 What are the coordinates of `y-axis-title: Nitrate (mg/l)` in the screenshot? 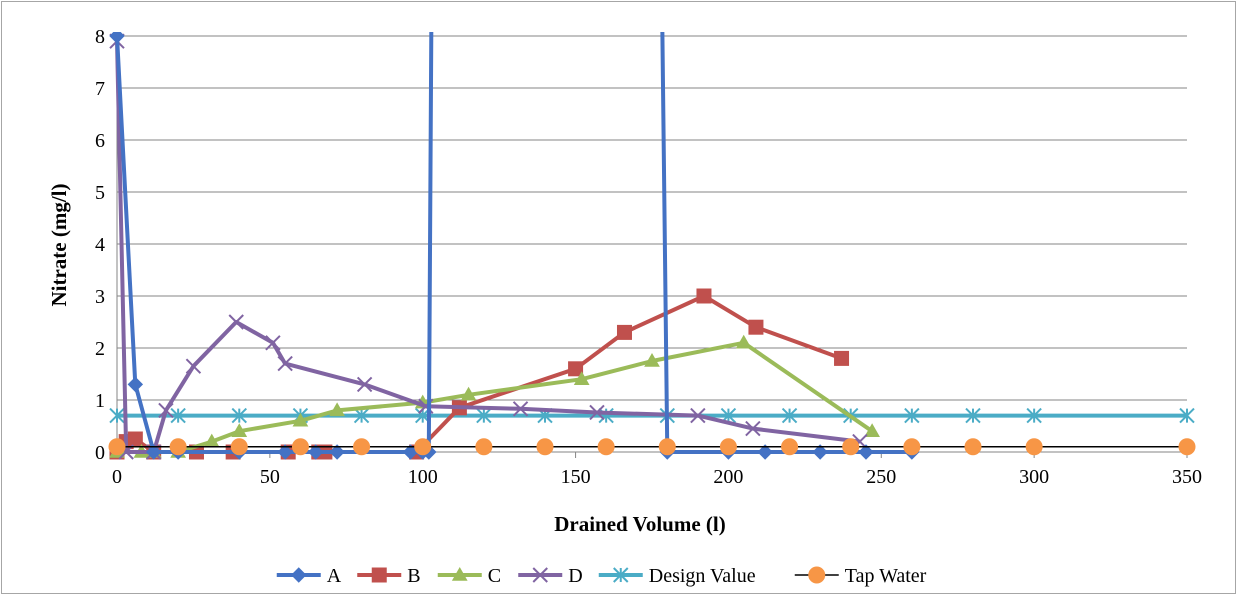 It's located at (59, 244).